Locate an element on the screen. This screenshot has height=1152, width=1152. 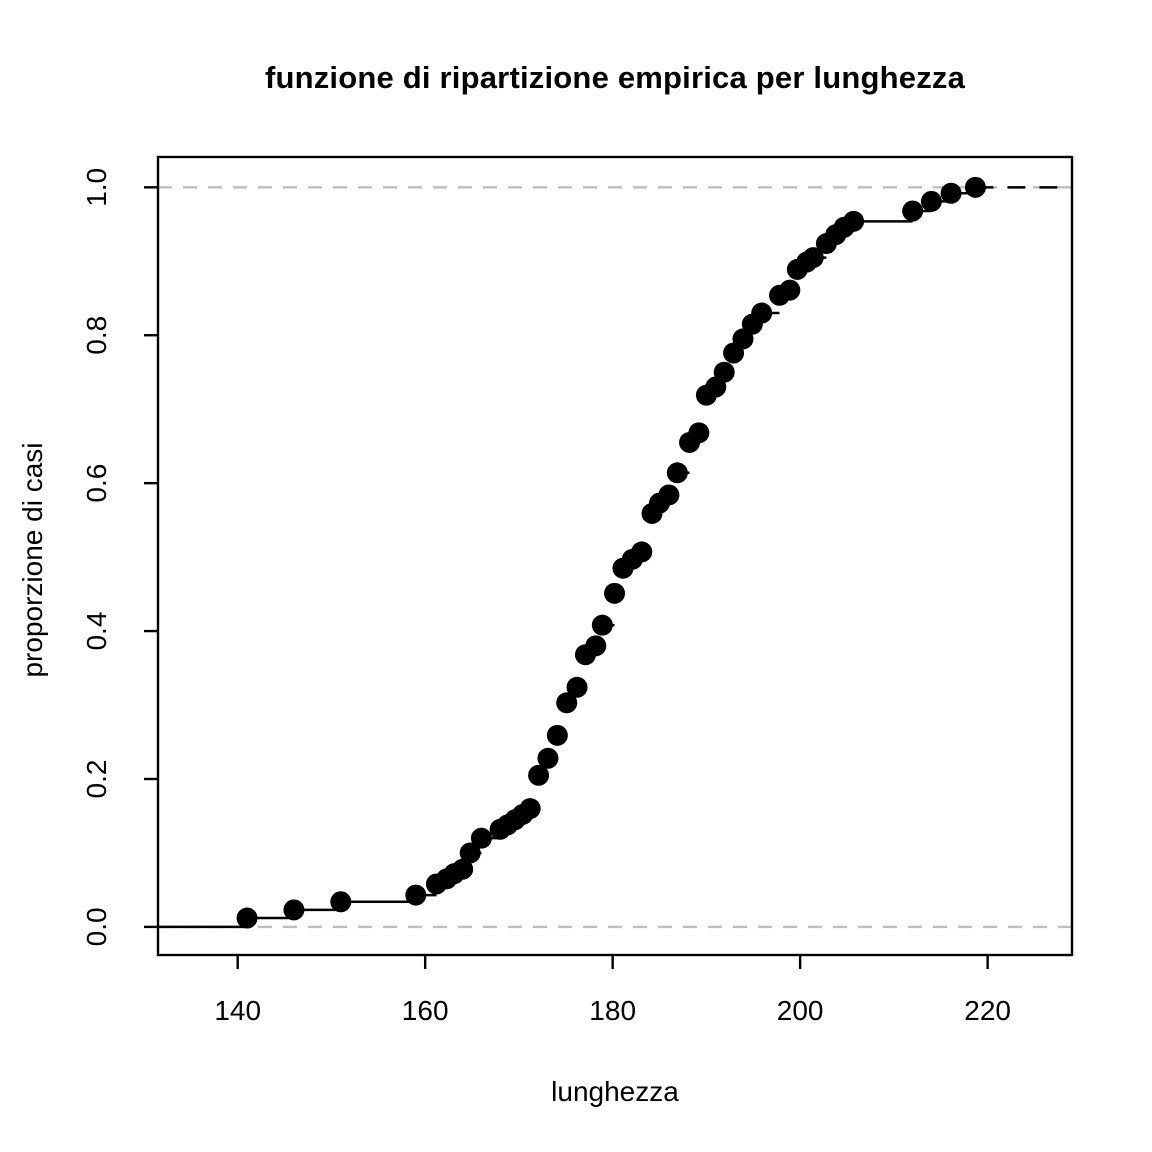
y-tick-label: 0.6 is located at coordinates (96, 483).